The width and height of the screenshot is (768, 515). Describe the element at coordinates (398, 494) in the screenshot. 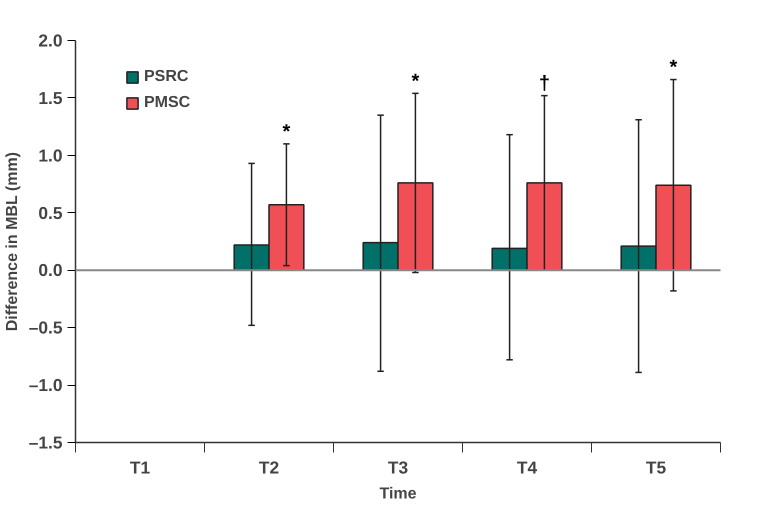

I see `x-axis-title: Time` at that location.